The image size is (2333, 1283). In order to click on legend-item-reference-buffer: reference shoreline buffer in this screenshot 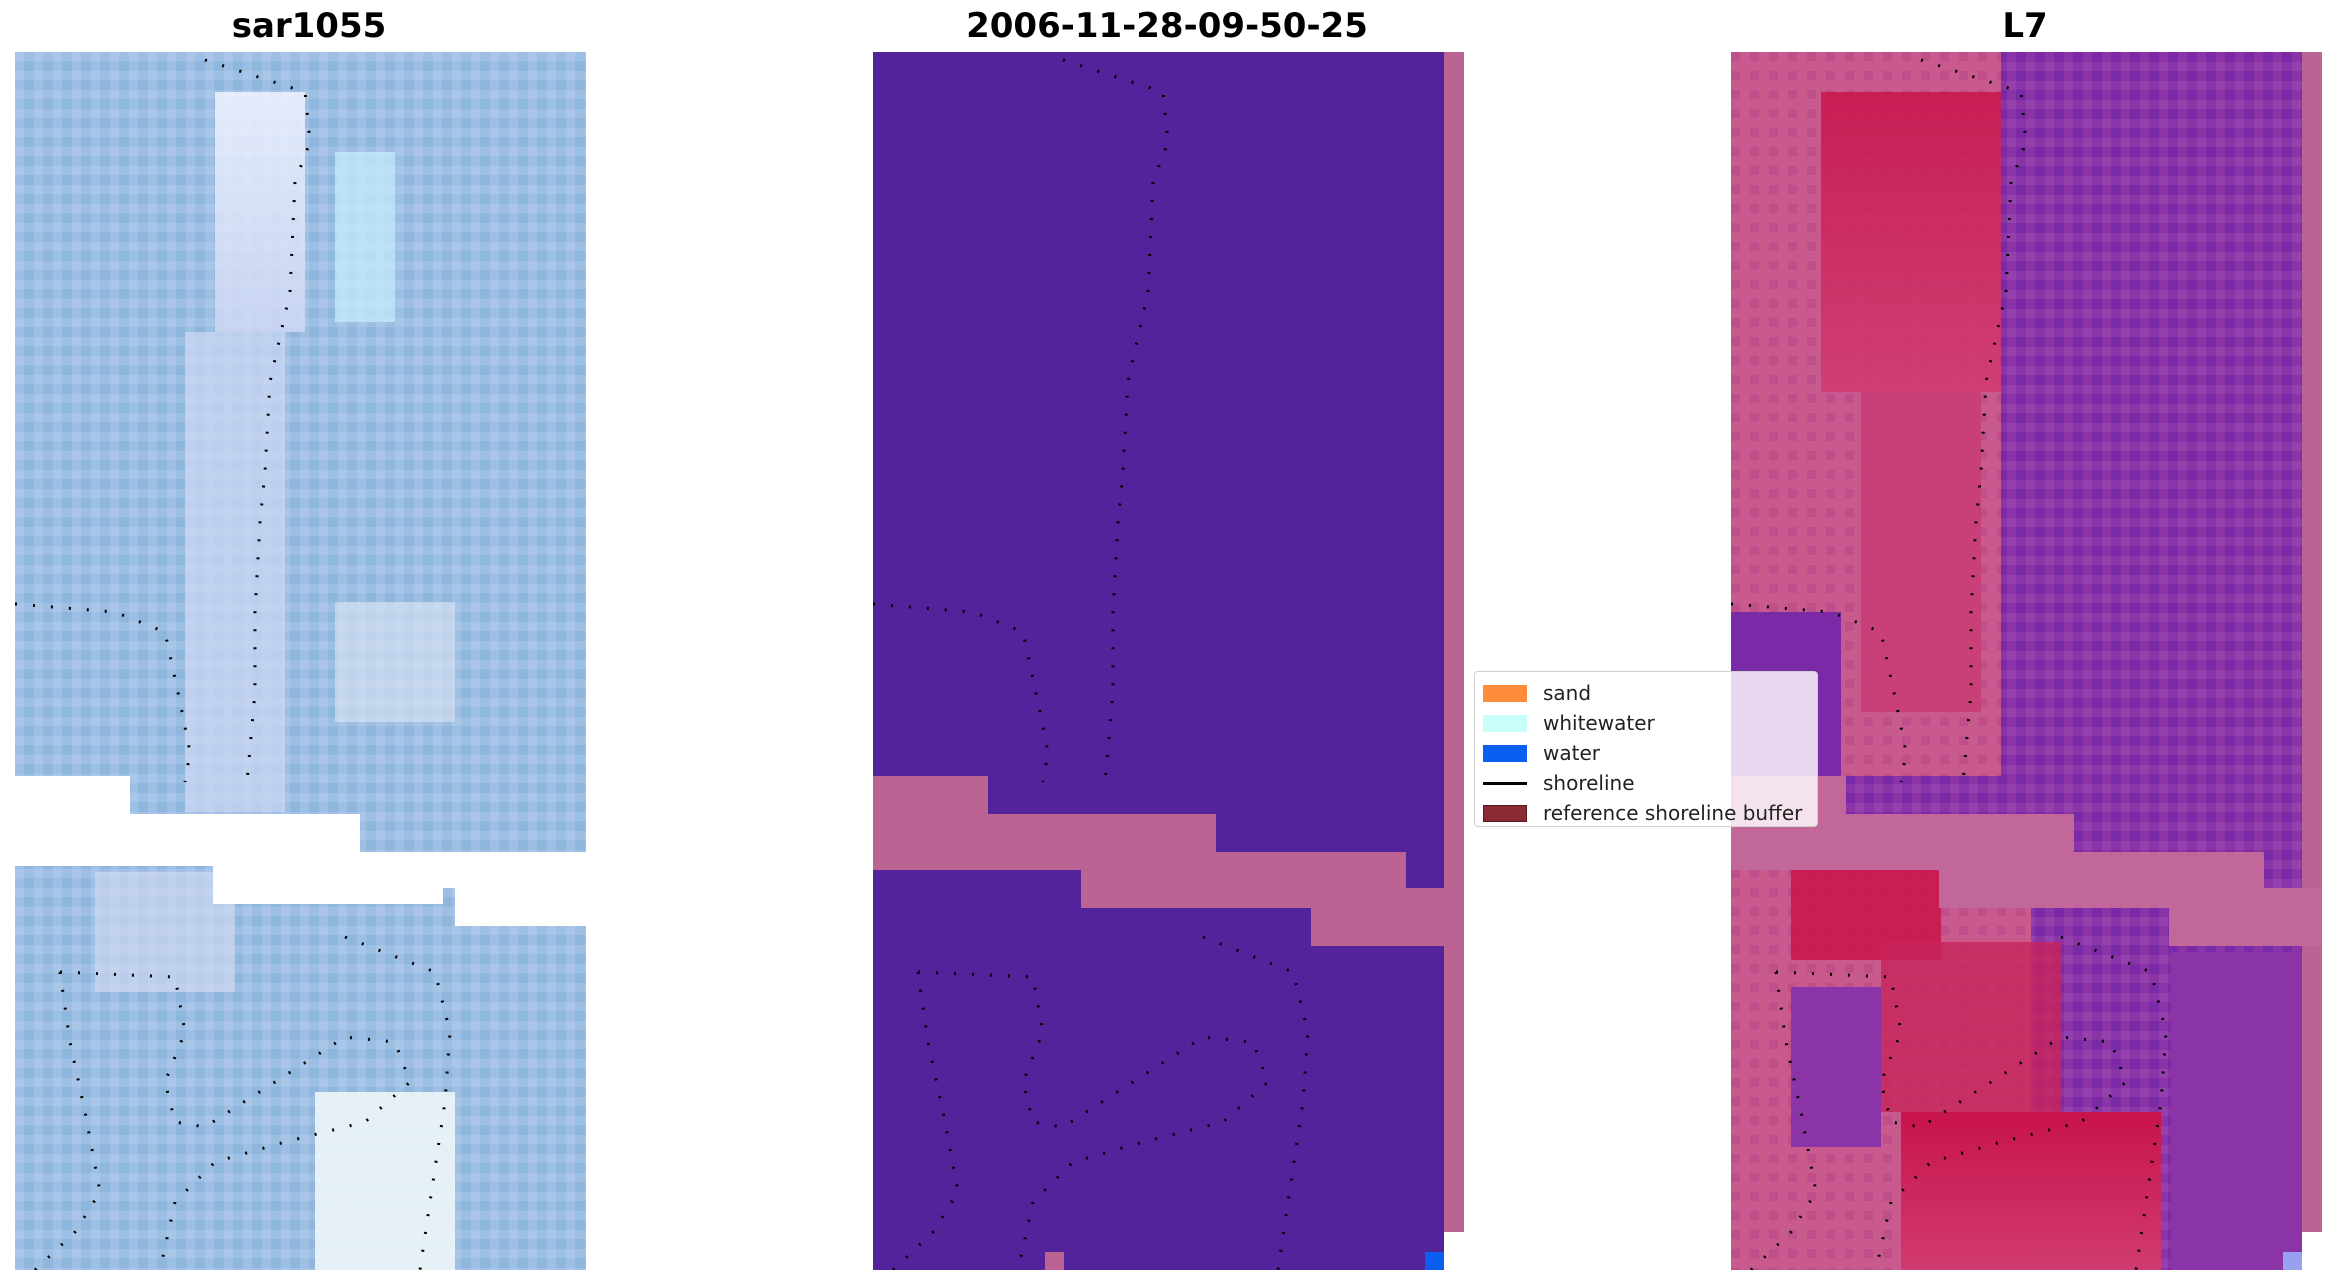, I will do `click(1646, 813)`.